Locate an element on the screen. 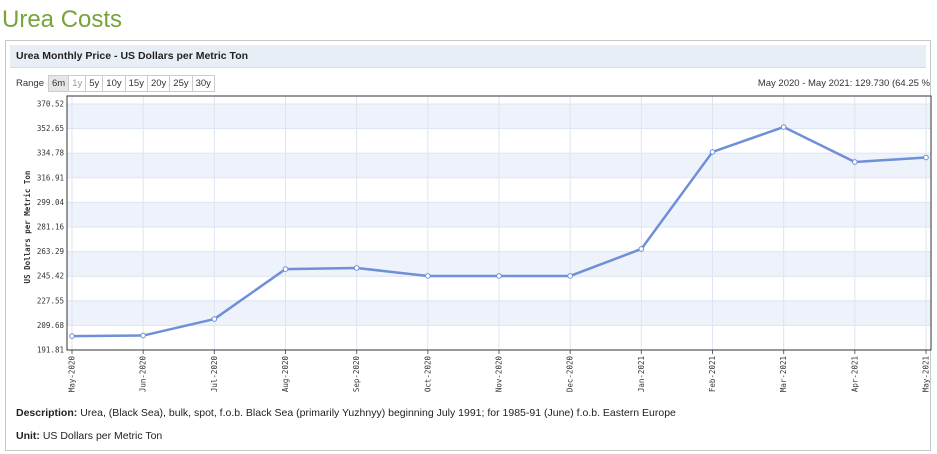  unit-label: Unit: is located at coordinates (28, 436).